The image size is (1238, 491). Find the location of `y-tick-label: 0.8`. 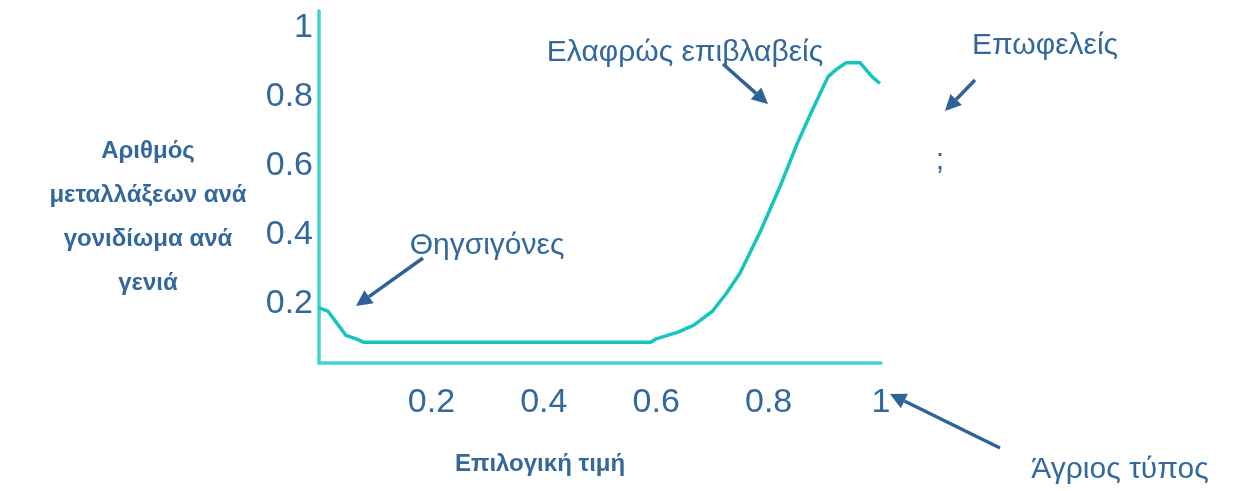

y-tick-label: 0.8 is located at coordinates (289, 93).